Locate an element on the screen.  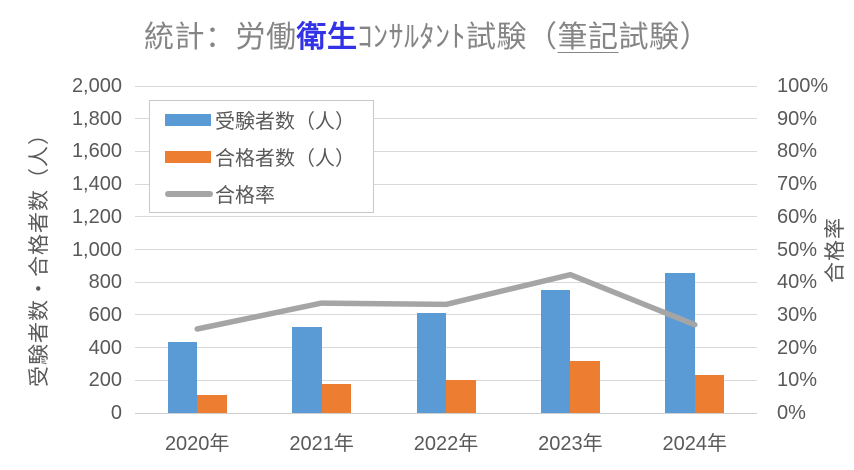
x-axis-label: 2022年 is located at coordinates (446, 444).